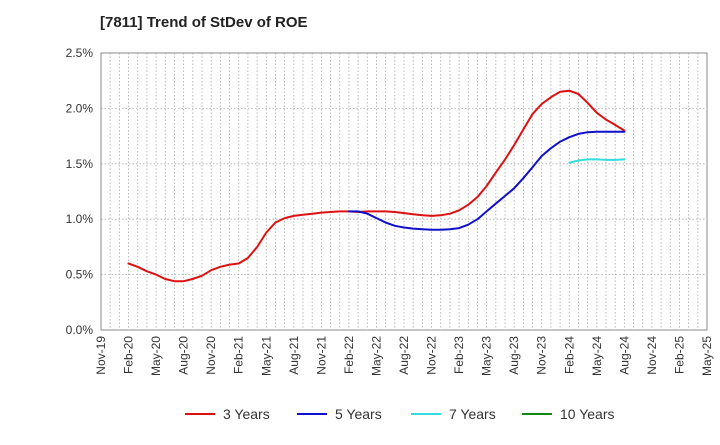 The image size is (720, 445). Describe the element at coordinates (679, 355) in the screenshot. I see `x-tick-label: Feb-25` at that location.